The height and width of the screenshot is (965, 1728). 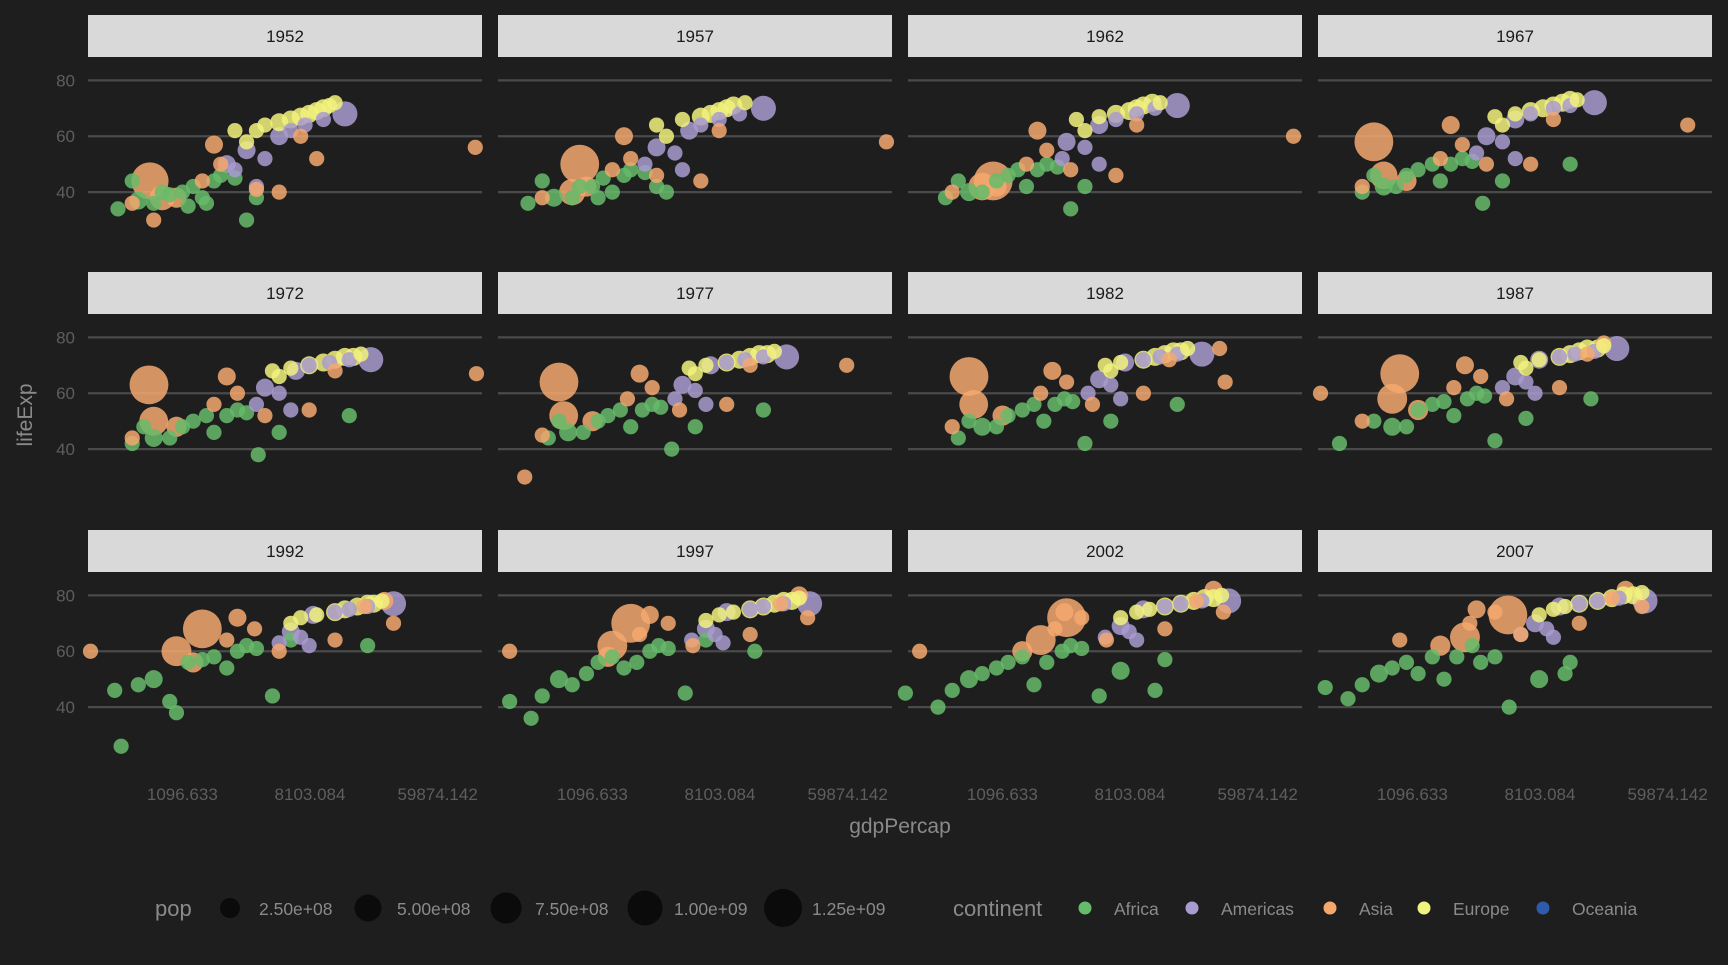 I want to click on x-tick-label: 8103.084, so click(x=1540, y=794).